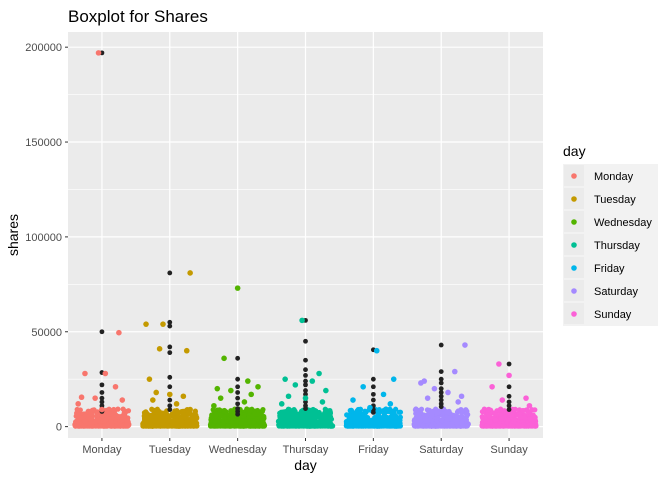  I want to click on series-wednesday, so click(237, 357).